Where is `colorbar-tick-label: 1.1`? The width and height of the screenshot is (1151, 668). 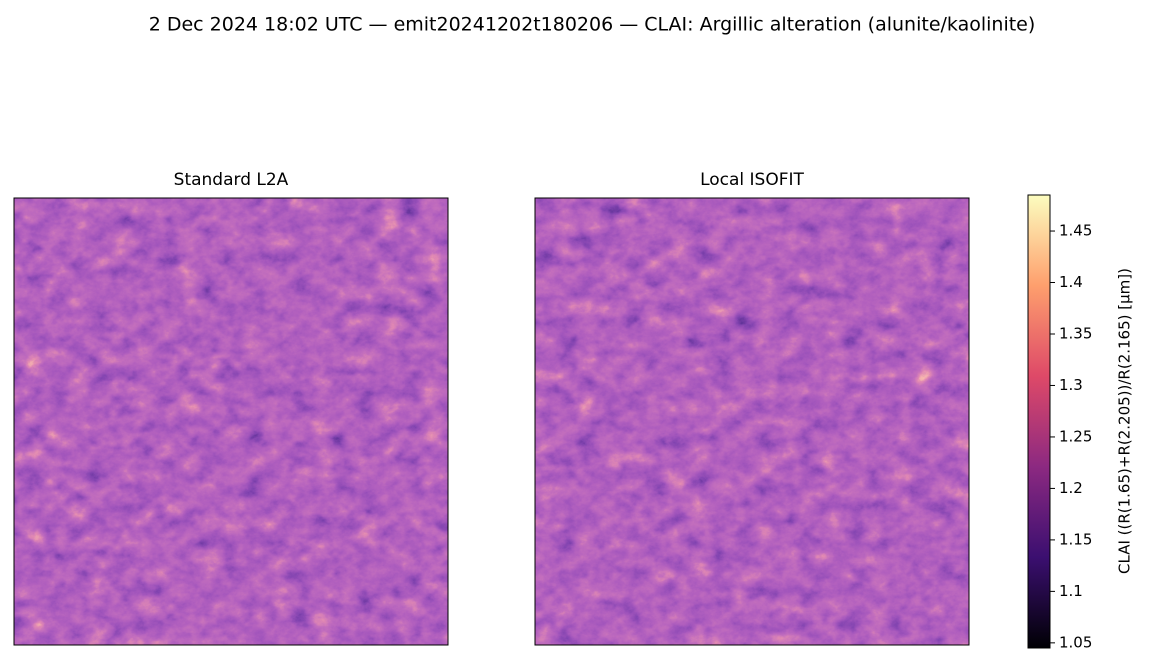 colorbar-tick-label: 1.1 is located at coordinates (1071, 591).